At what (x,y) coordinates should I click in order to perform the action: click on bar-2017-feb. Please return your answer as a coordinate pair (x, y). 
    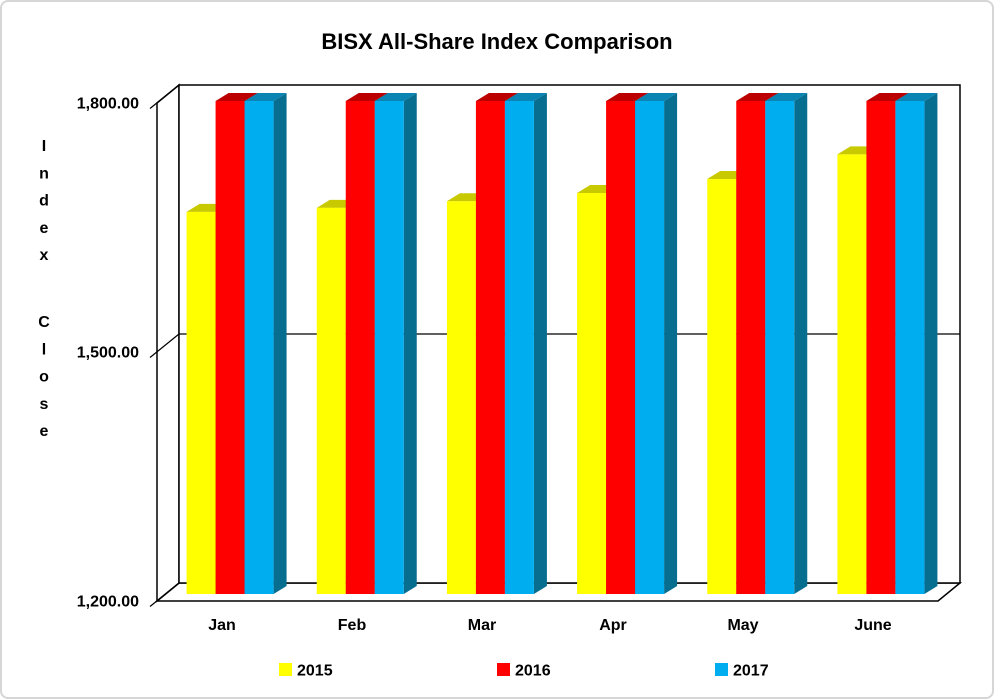
    Looking at the image, I should click on (389, 347).